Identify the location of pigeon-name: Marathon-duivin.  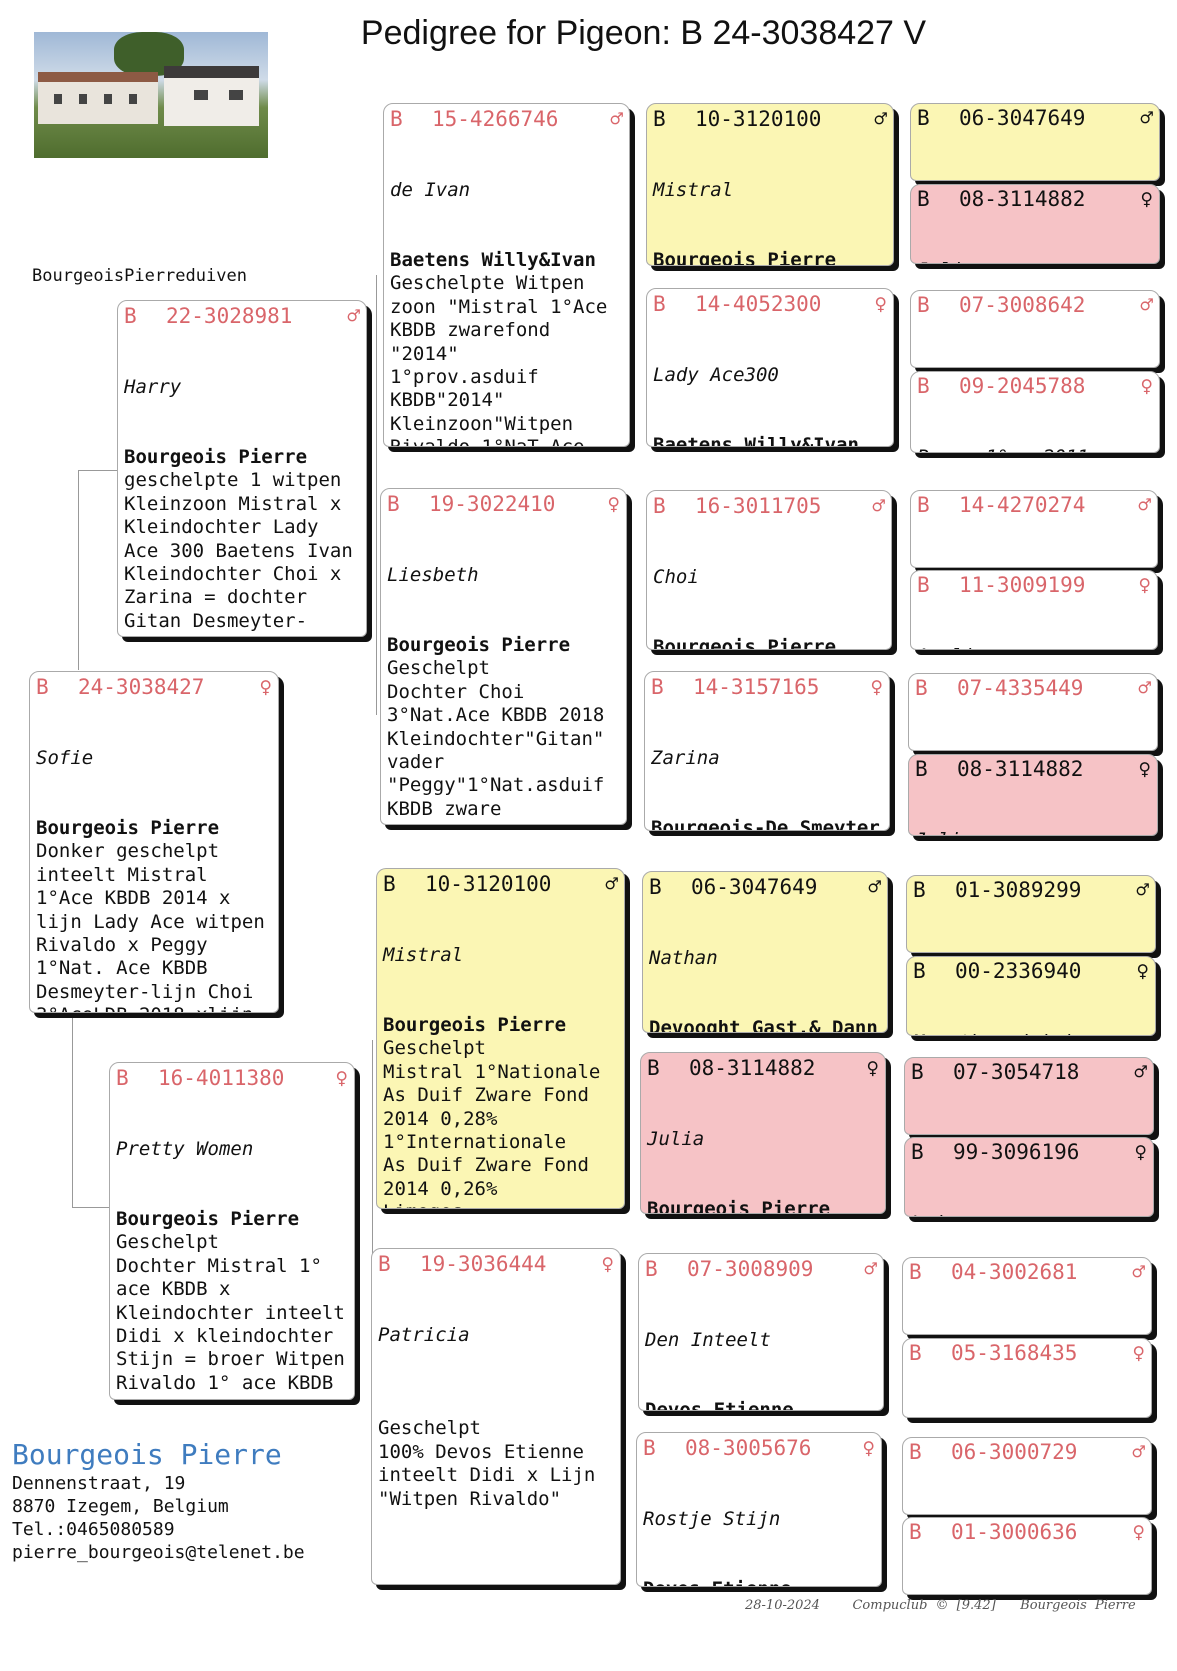
(1031, 1033).